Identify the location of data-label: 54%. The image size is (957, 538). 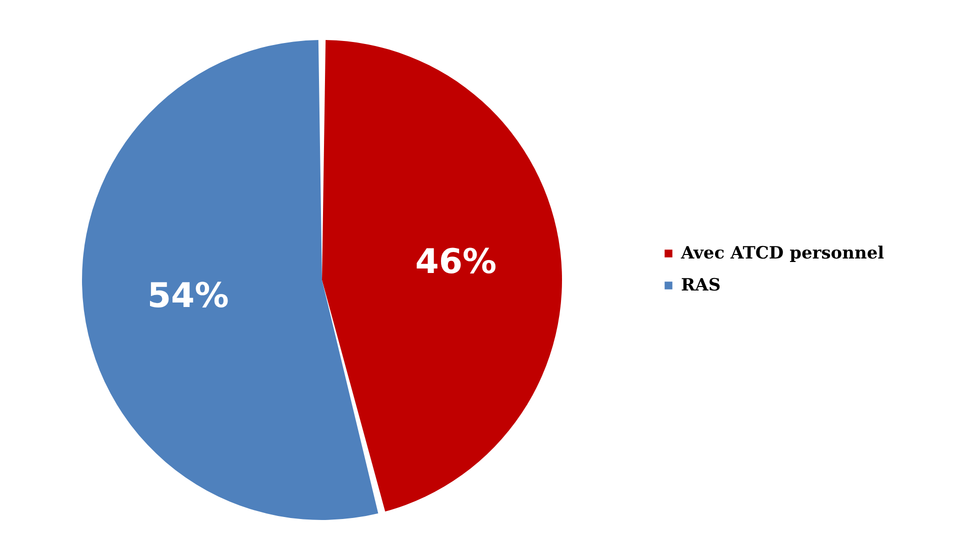
(188, 296).